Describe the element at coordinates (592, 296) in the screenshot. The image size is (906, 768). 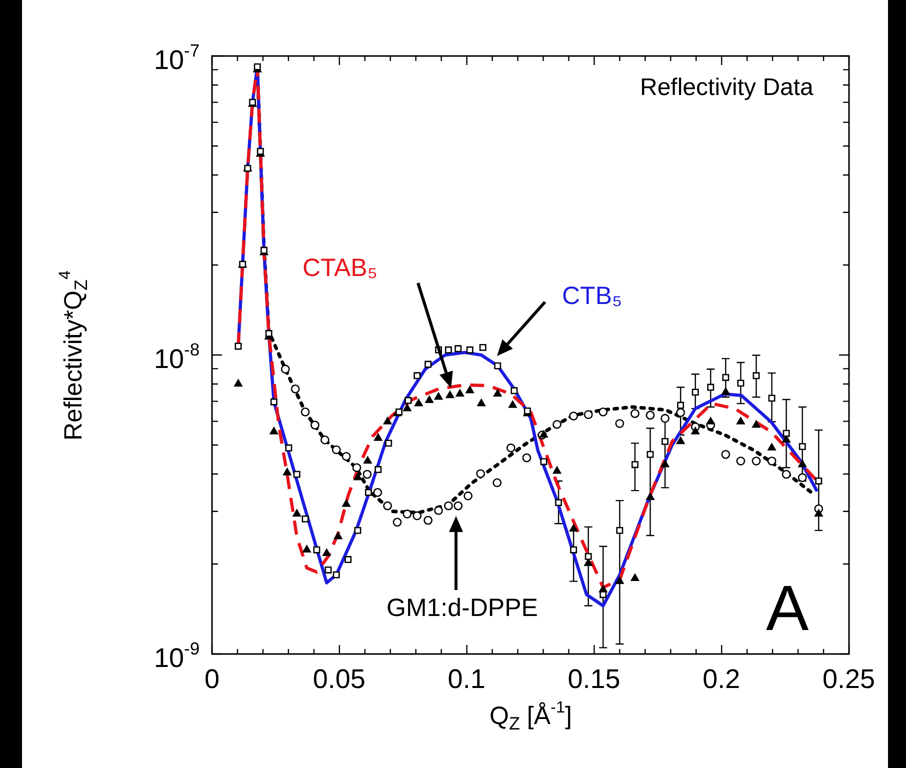
I see `annotation: CTB₅` at that location.